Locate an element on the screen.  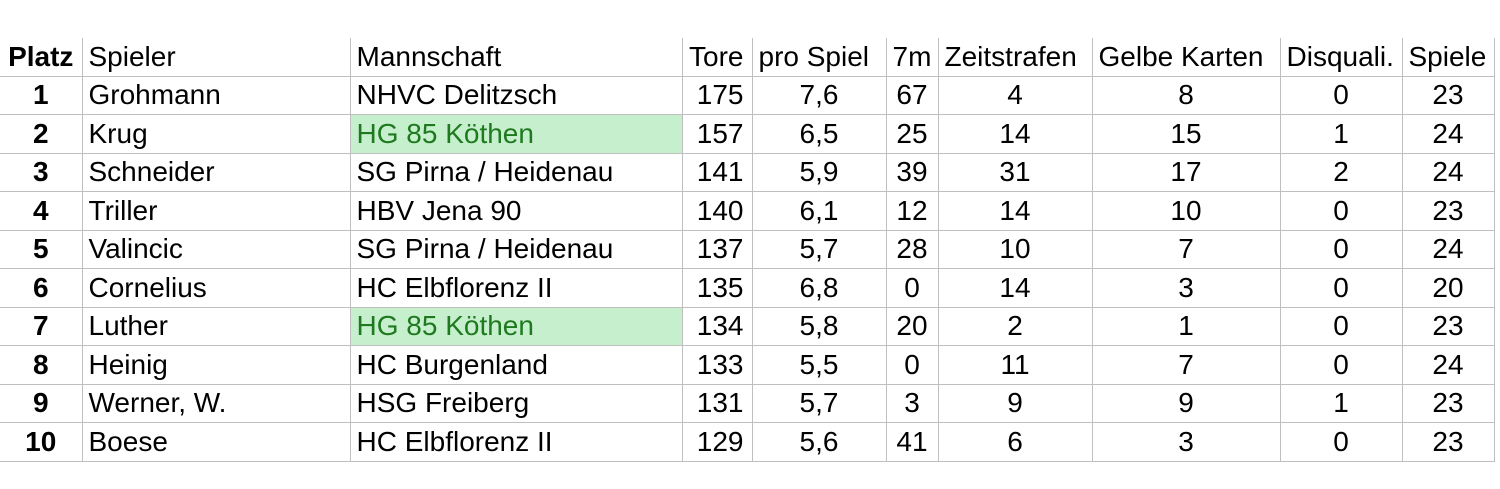
cell-gelbe-karten: 7 is located at coordinates (1186, 249).